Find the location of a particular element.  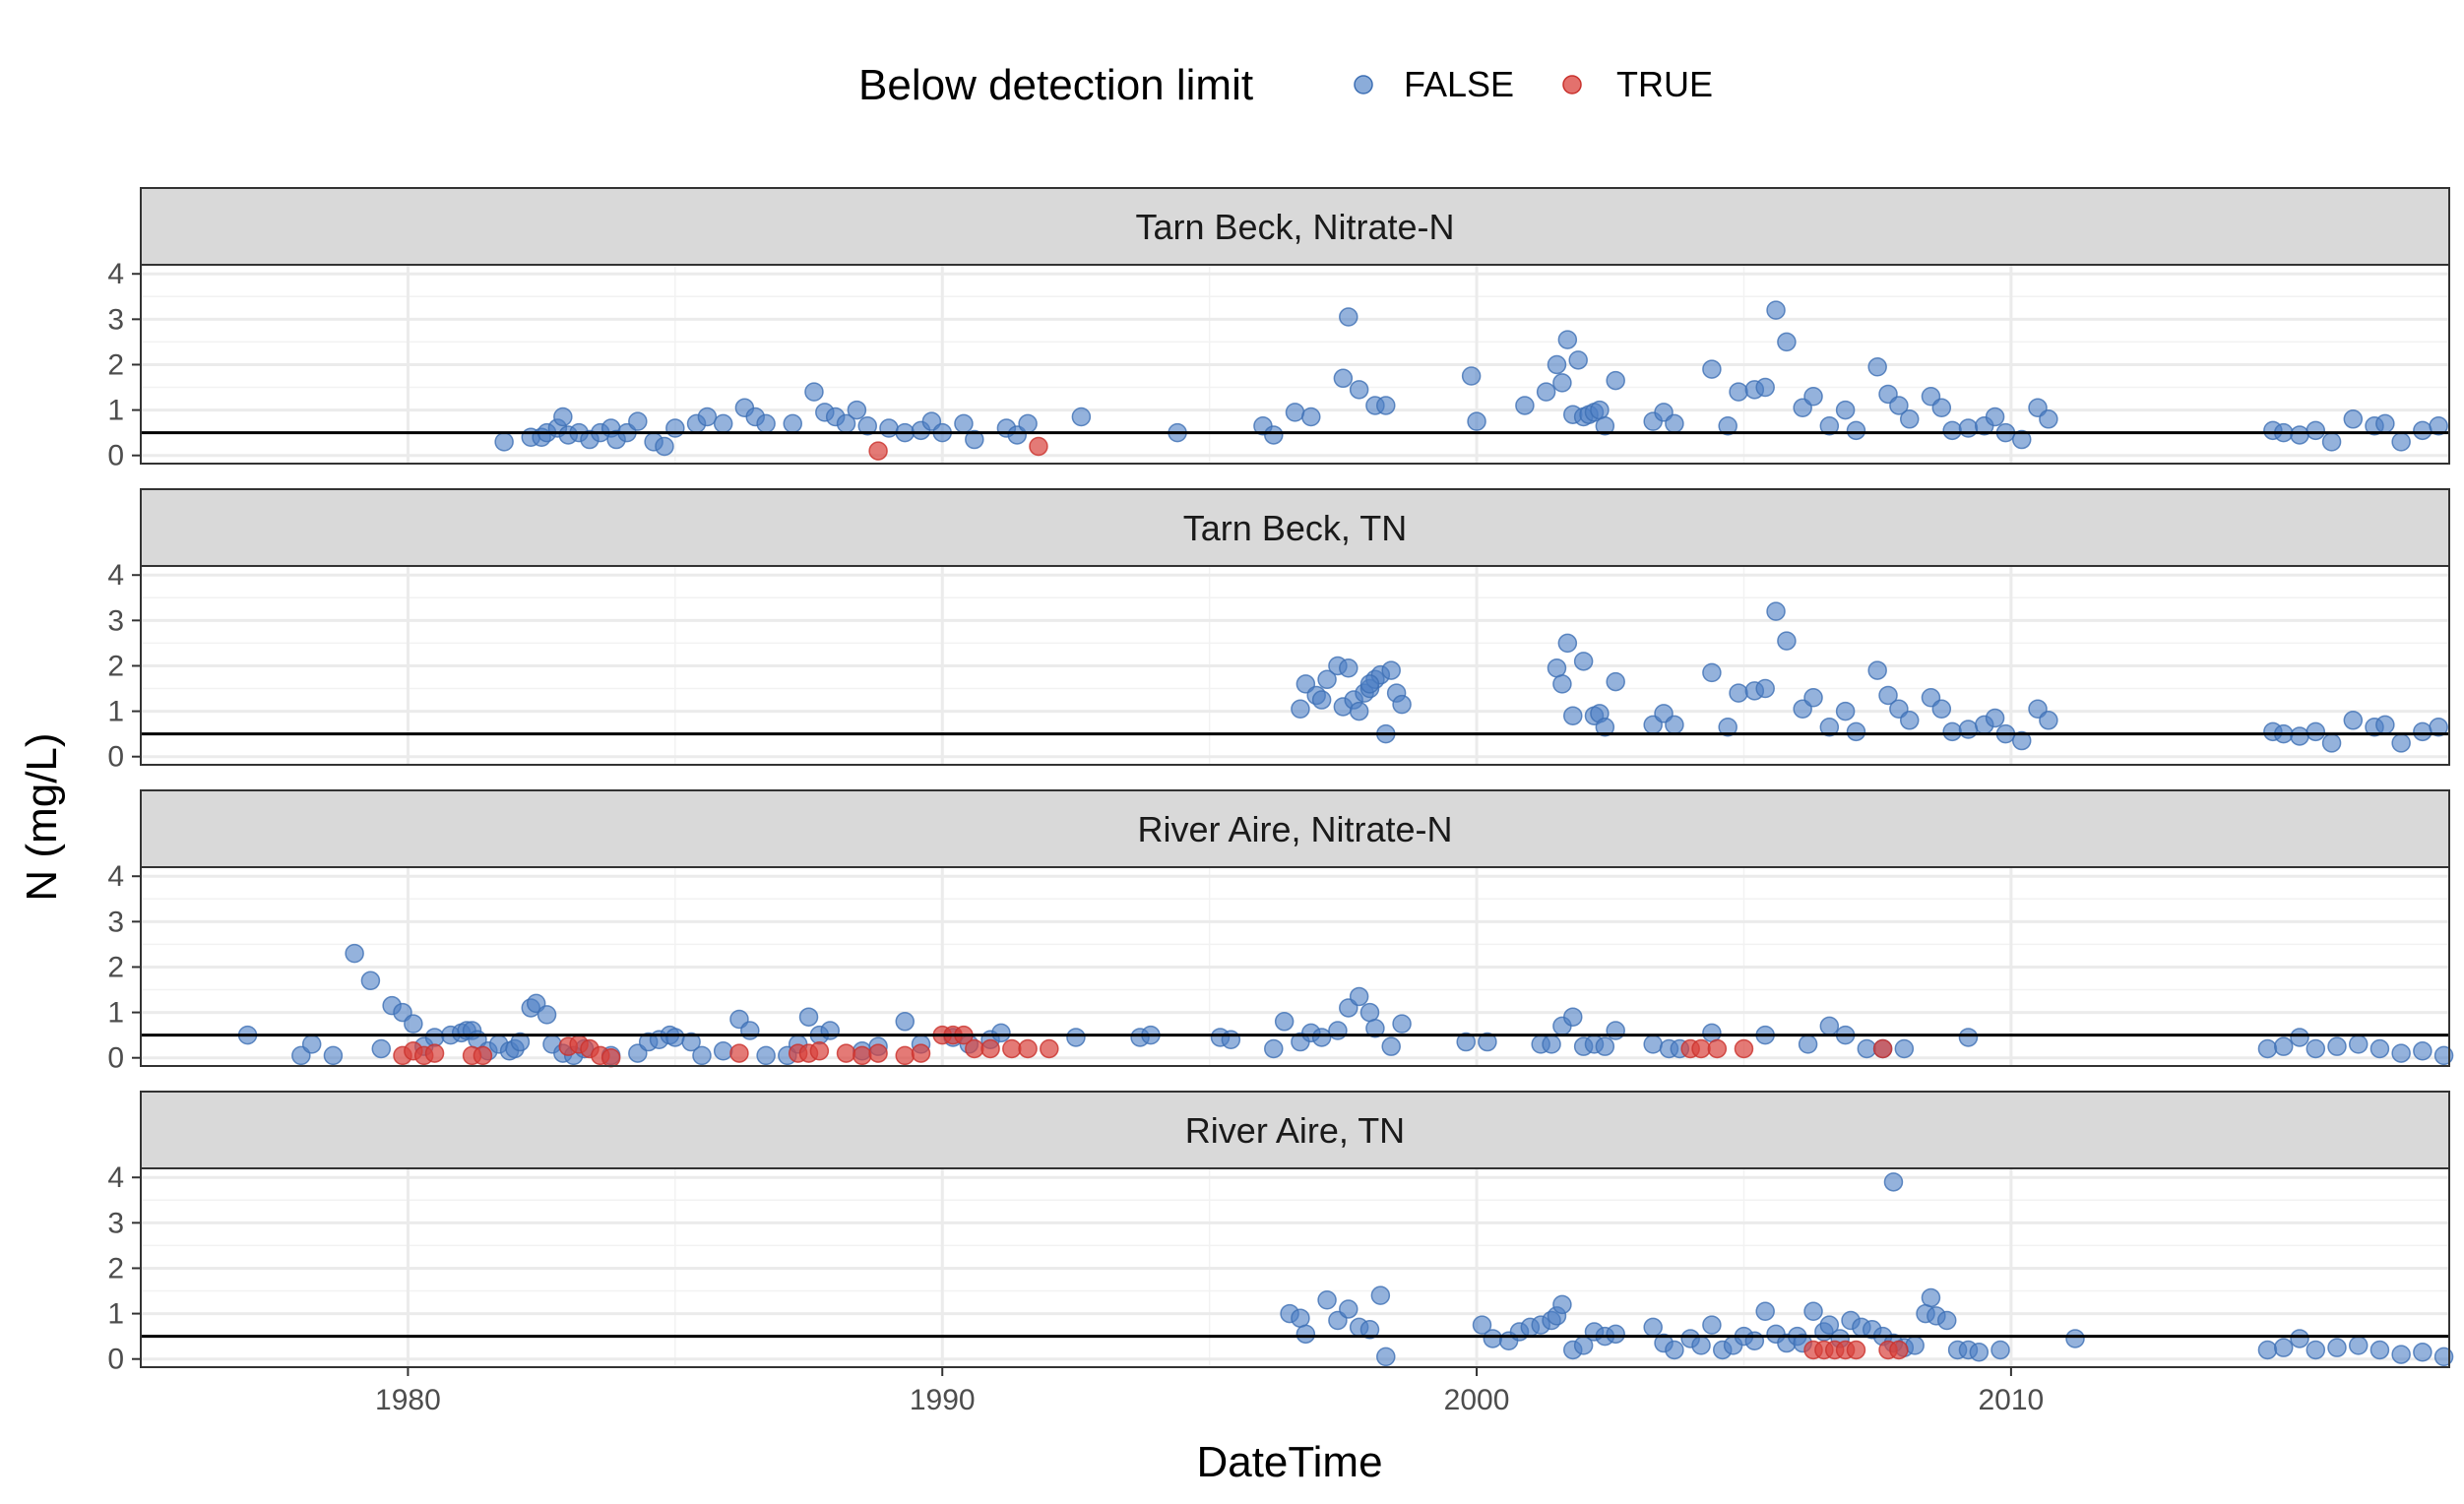

y-axis-title: N (mg/L) is located at coordinates (42, 816).